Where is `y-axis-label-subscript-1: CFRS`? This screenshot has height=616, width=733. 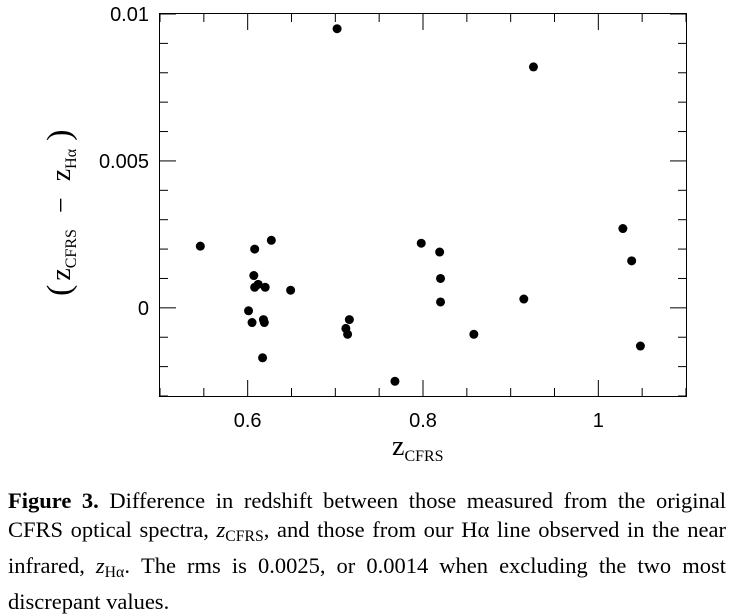 y-axis-label-subscript-1: CFRS is located at coordinates (71, 248).